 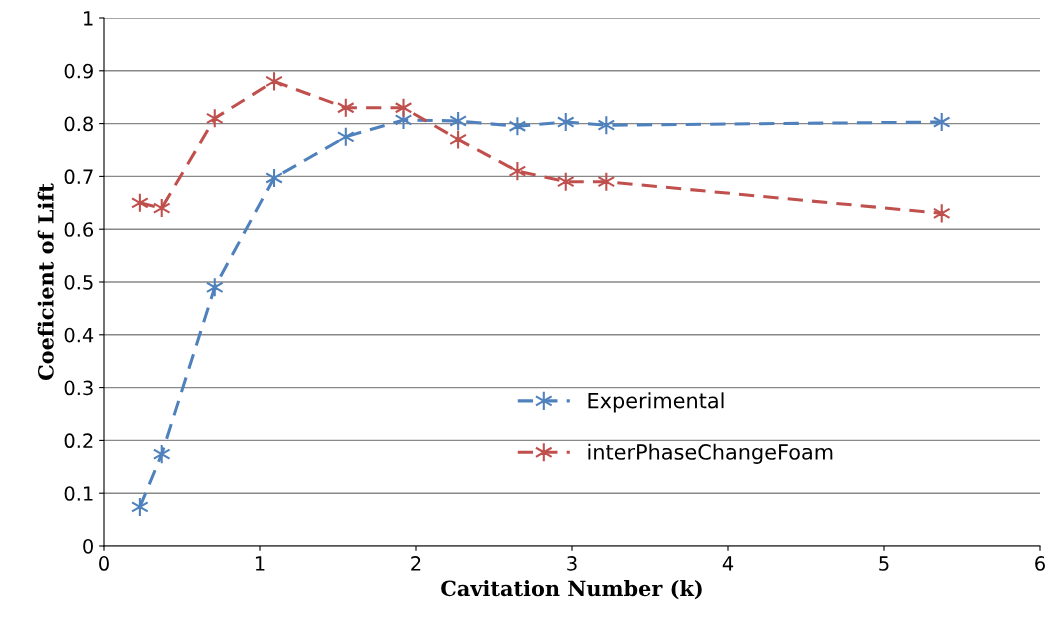 I want to click on x-tick-label: 5, so click(x=884, y=563).